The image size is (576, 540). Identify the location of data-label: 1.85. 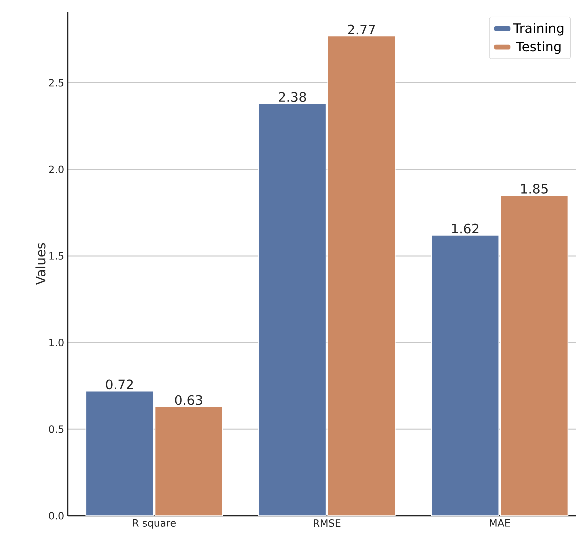
(534, 189).